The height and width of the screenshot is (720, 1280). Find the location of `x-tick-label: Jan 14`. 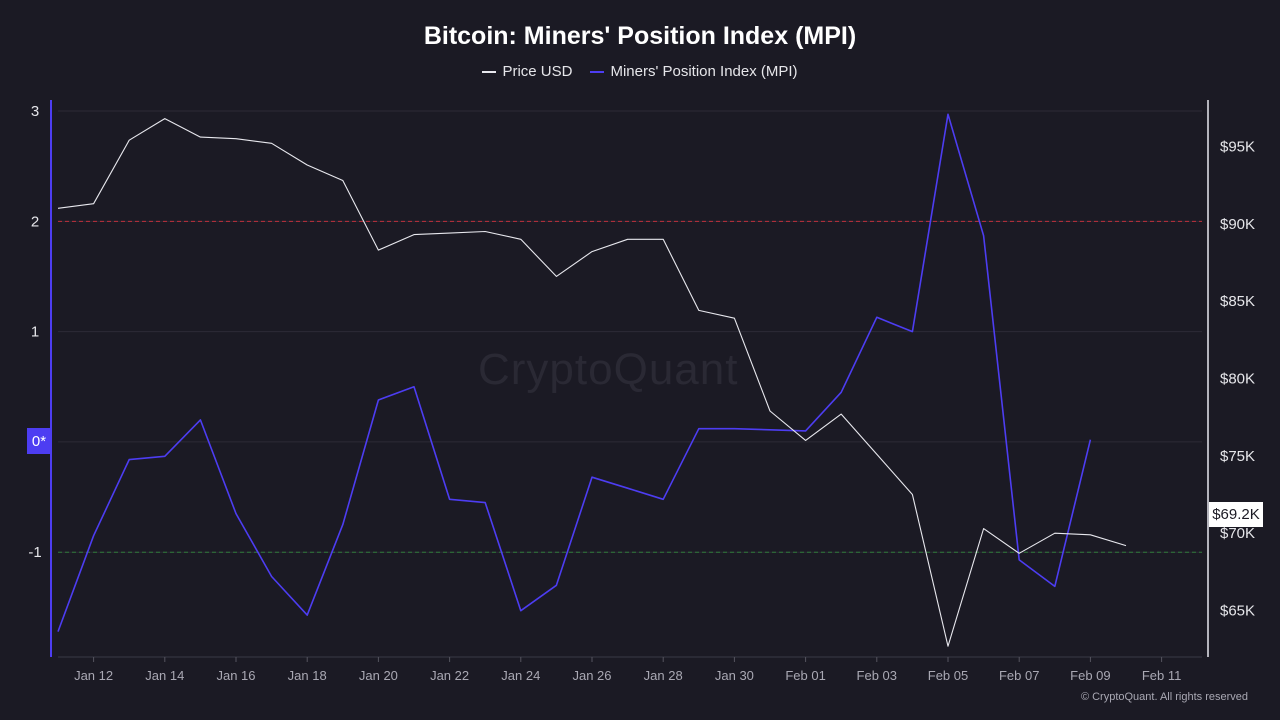

x-tick-label: Jan 14 is located at coordinates (164, 675).